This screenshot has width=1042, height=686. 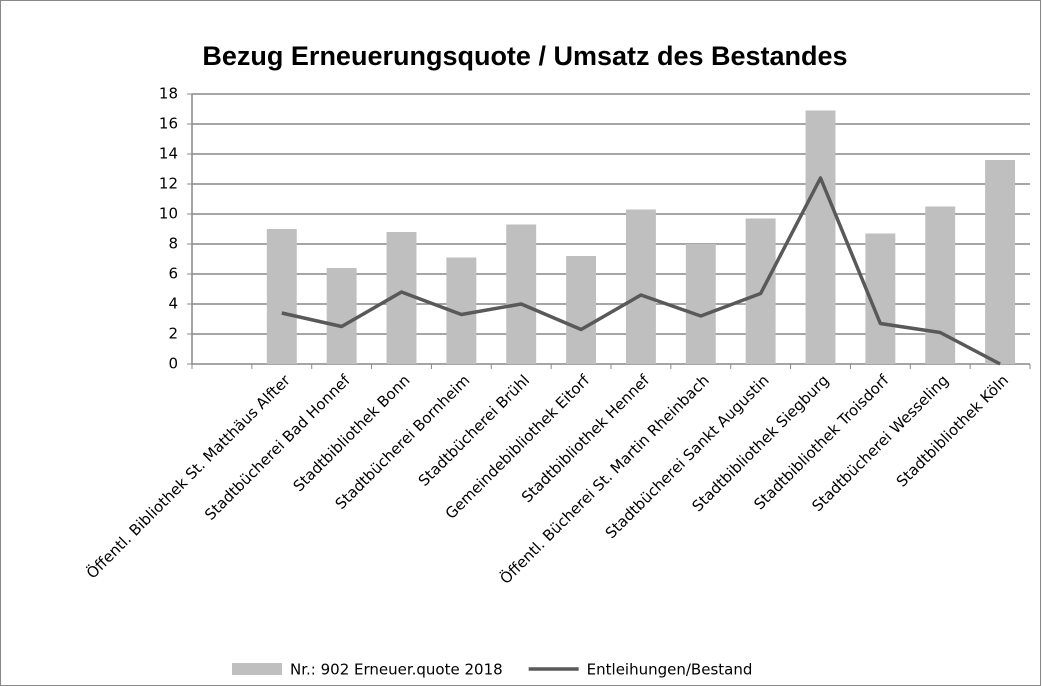 What do you see at coordinates (173, 334) in the screenshot?
I see `y-tick-label: 2` at bounding box center [173, 334].